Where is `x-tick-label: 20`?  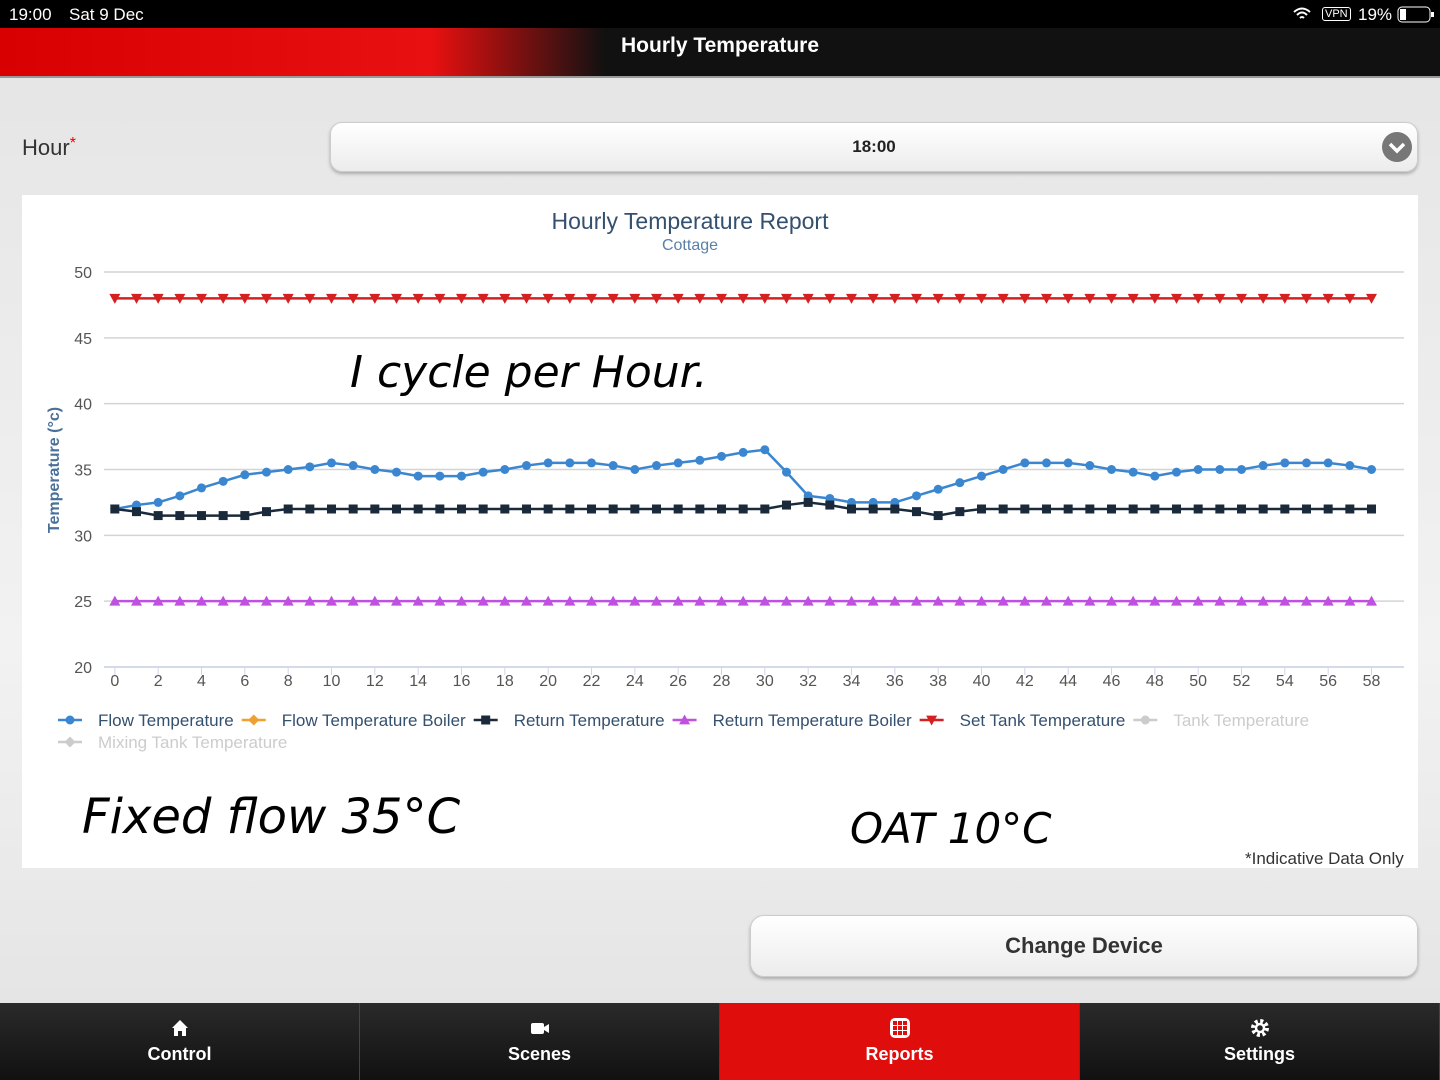 x-tick-label: 20 is located at coordinates (548, 681).